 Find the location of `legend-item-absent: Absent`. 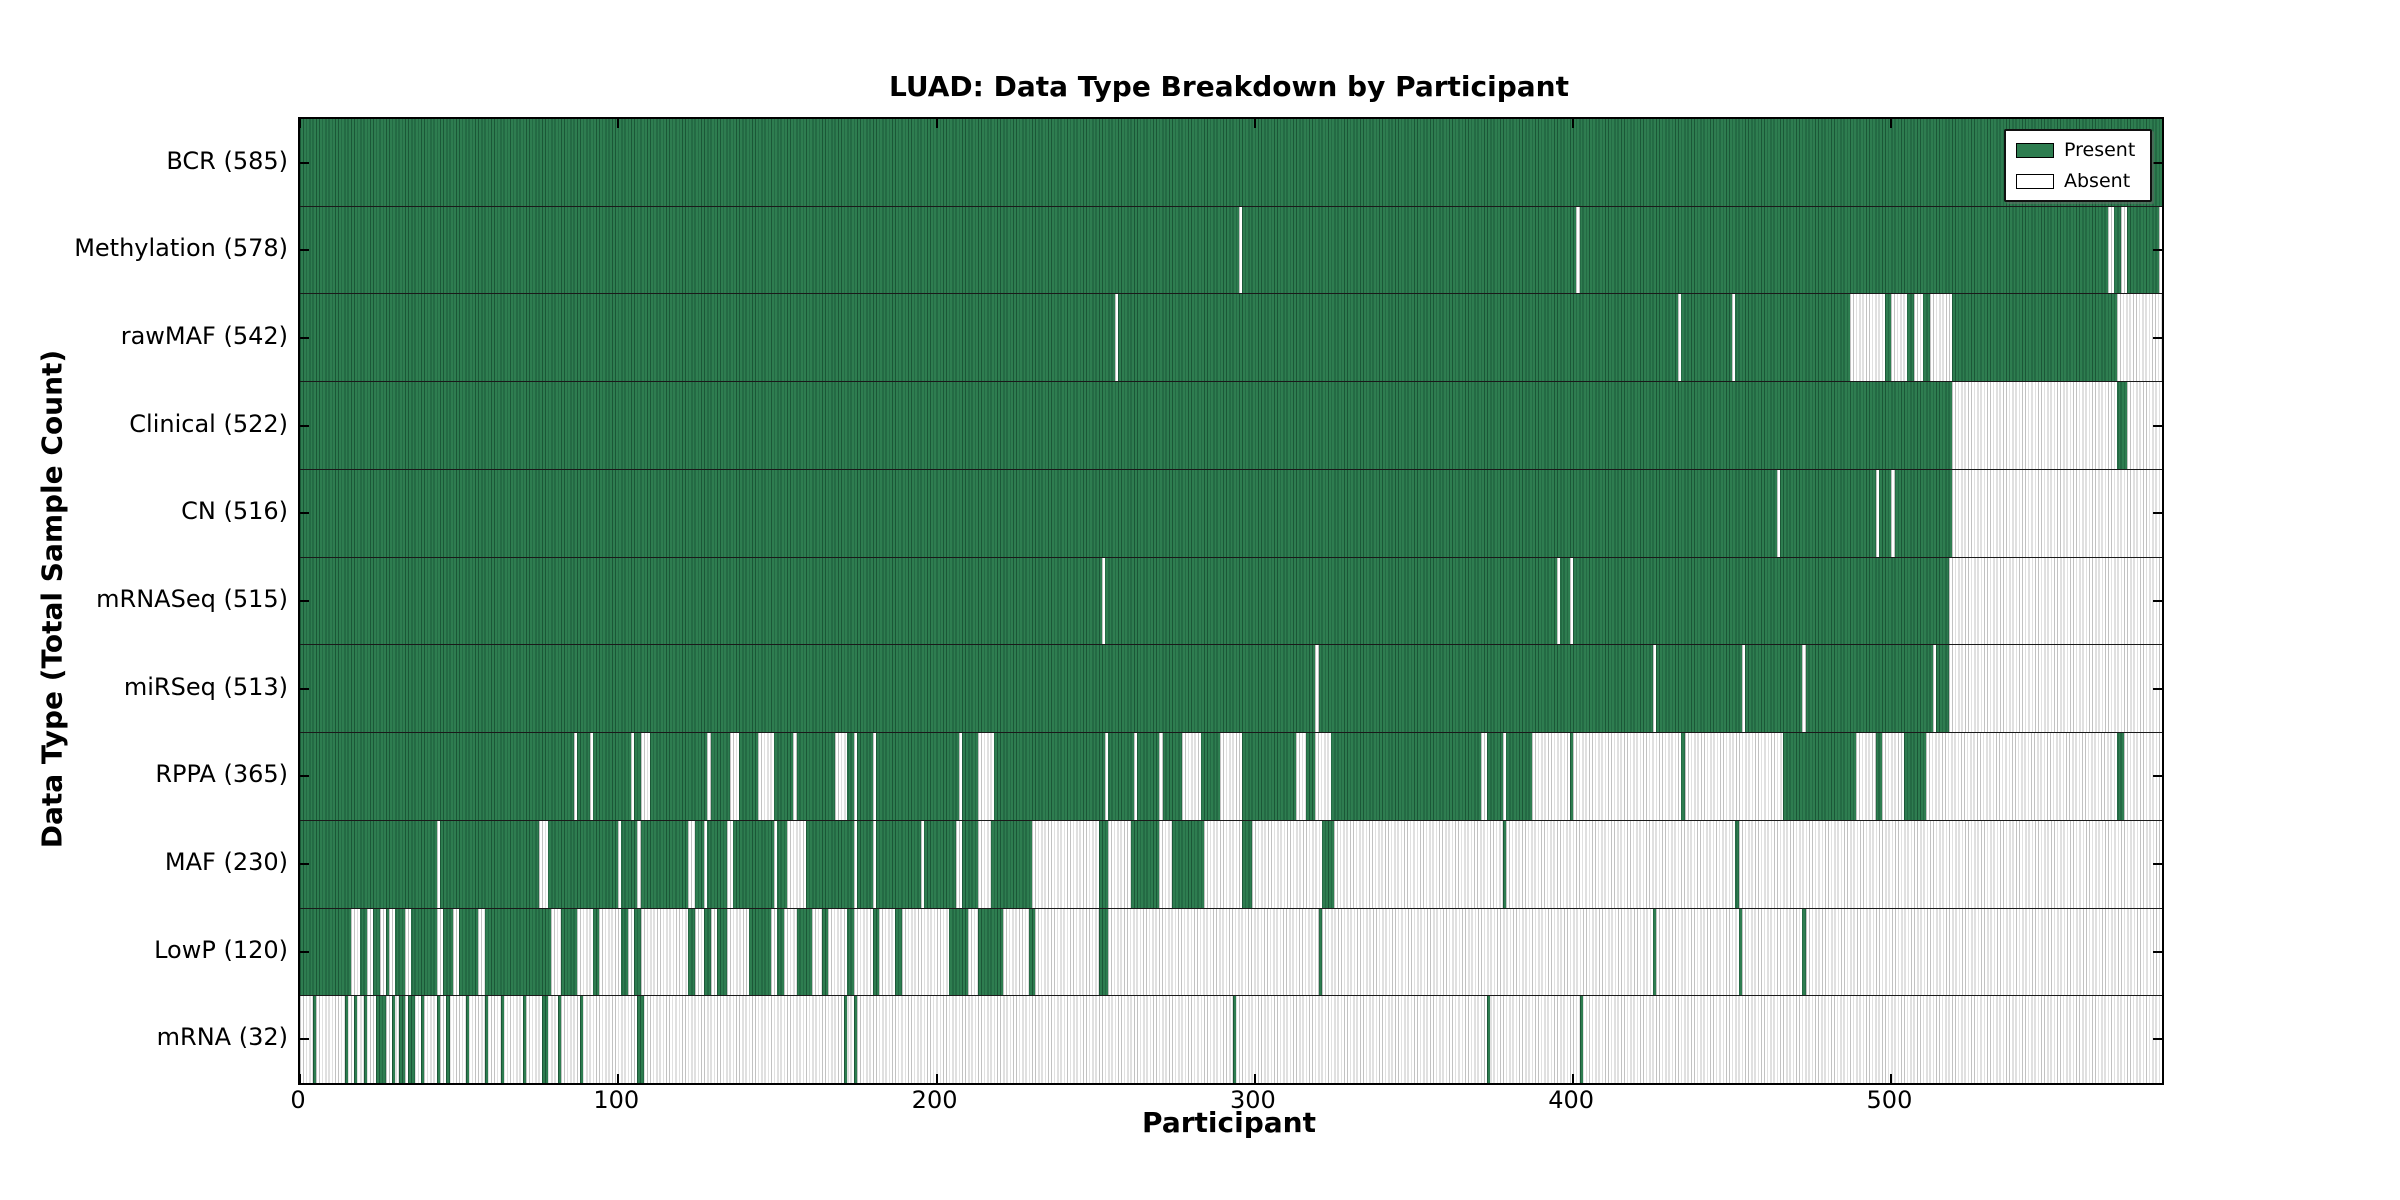

legend-item-absent: Absent is located at coordinates (2078, 181).